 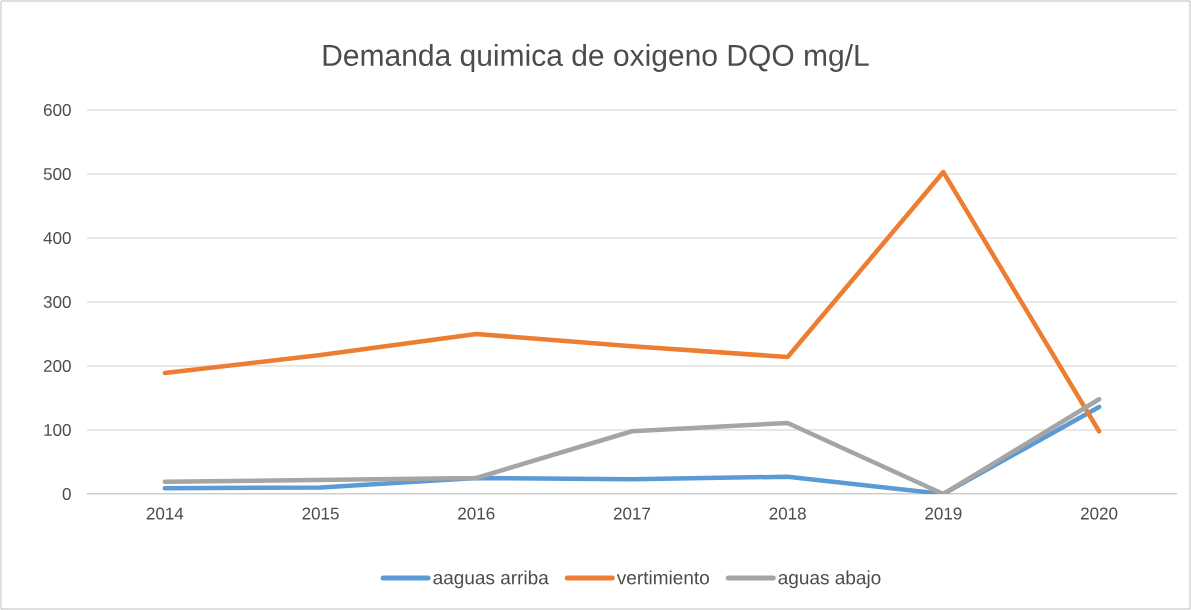 I want to click on legend-label: vertimiento, so click(x=662, y=577).